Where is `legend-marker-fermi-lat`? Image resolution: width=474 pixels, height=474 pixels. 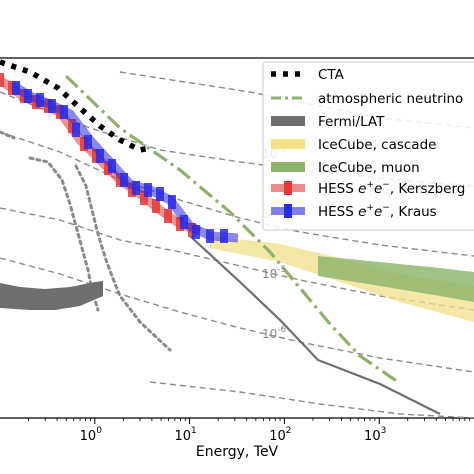
legend-marker-fermi-lat is located at coordinates (288, 121).